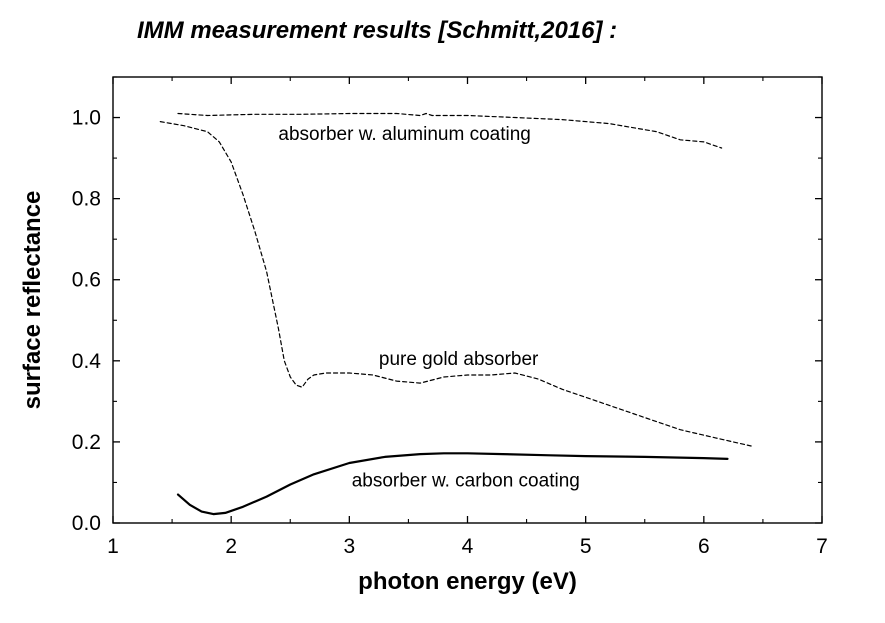 The image size is (885, 623). Describe the element at coordinates (822, 546) in the screenshot. I see `x-tick-label: 7` at that location.